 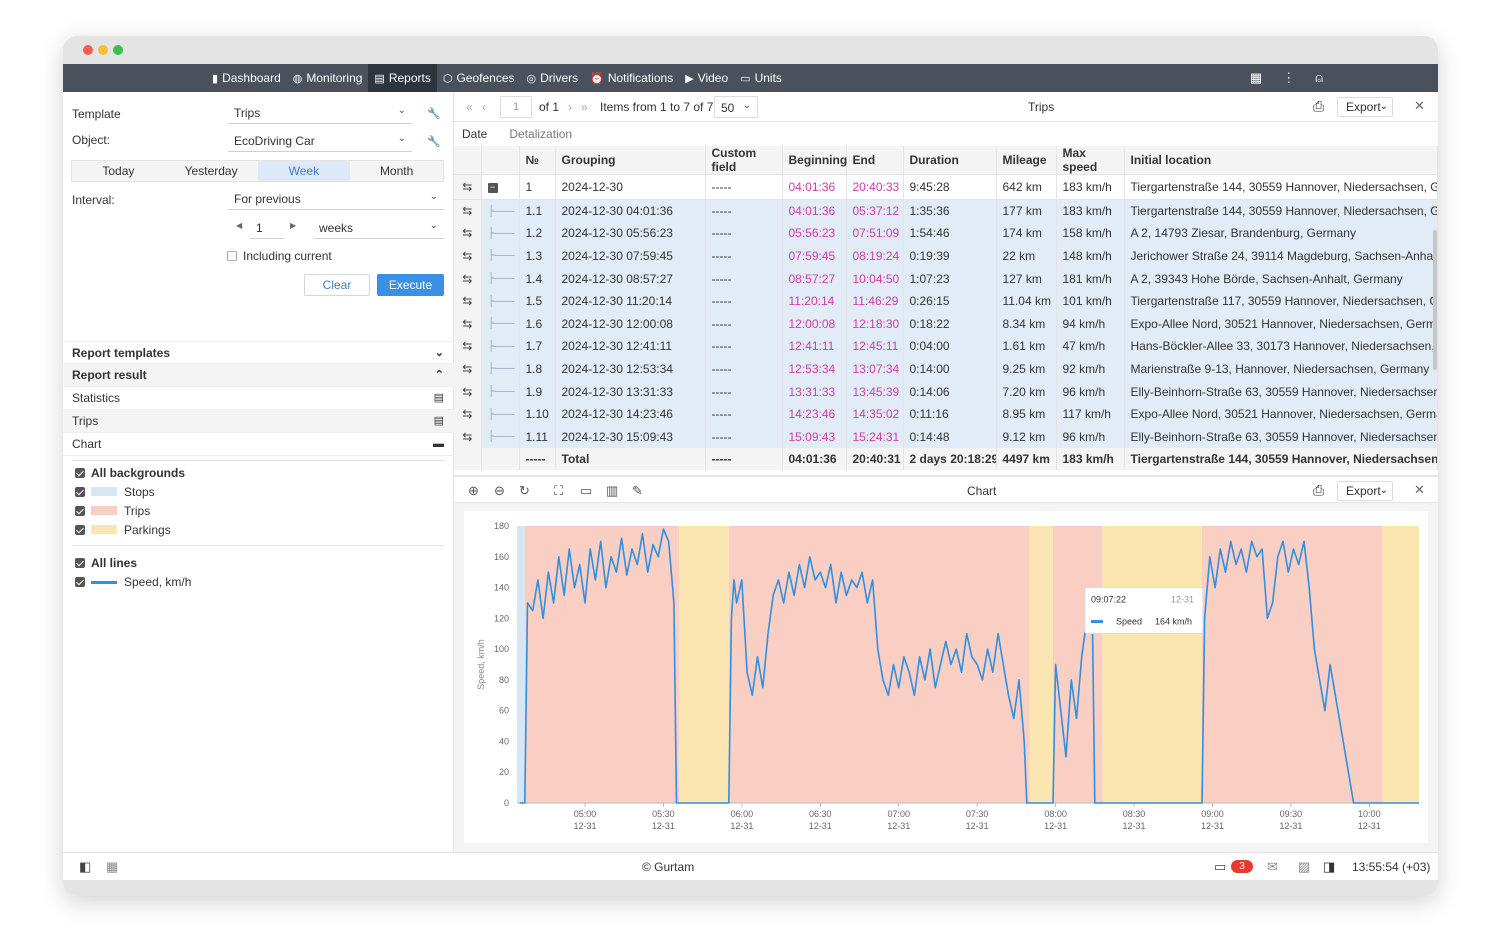 I want to click on decrement-arrow-icon: ◀, so click(x=239, y=225).